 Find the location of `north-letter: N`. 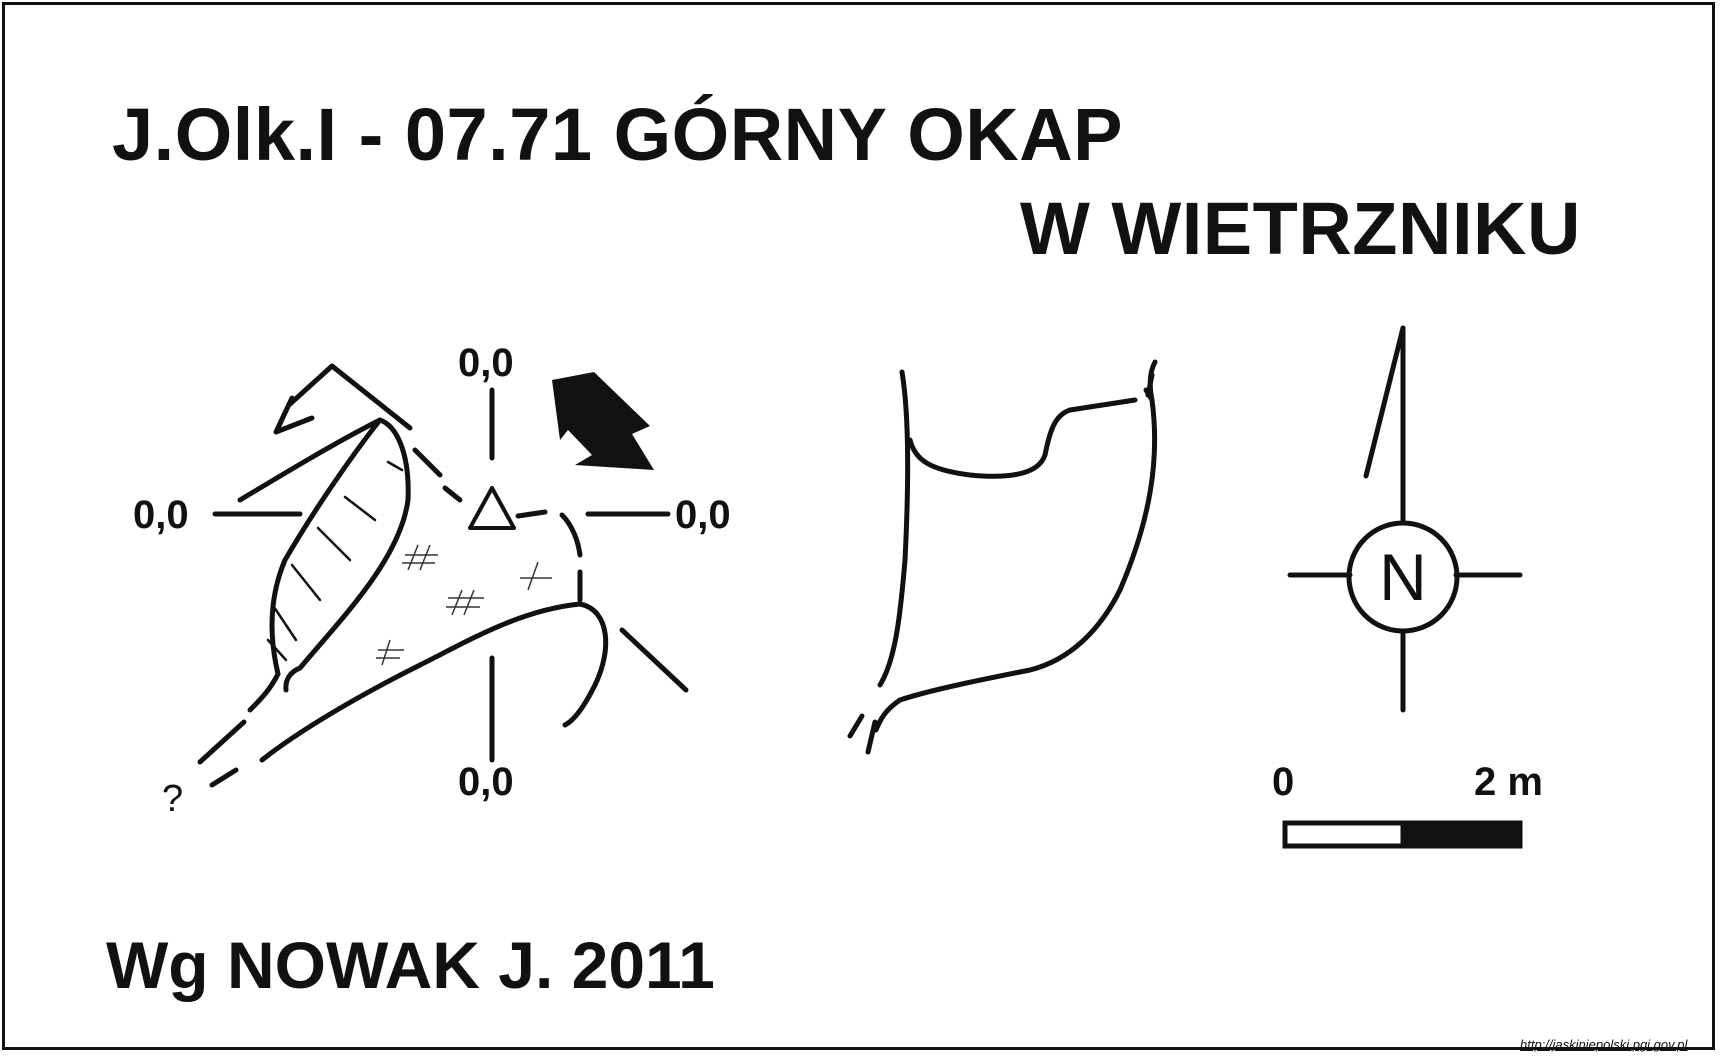

north-letter: N is located at coordinates (1403, 577).